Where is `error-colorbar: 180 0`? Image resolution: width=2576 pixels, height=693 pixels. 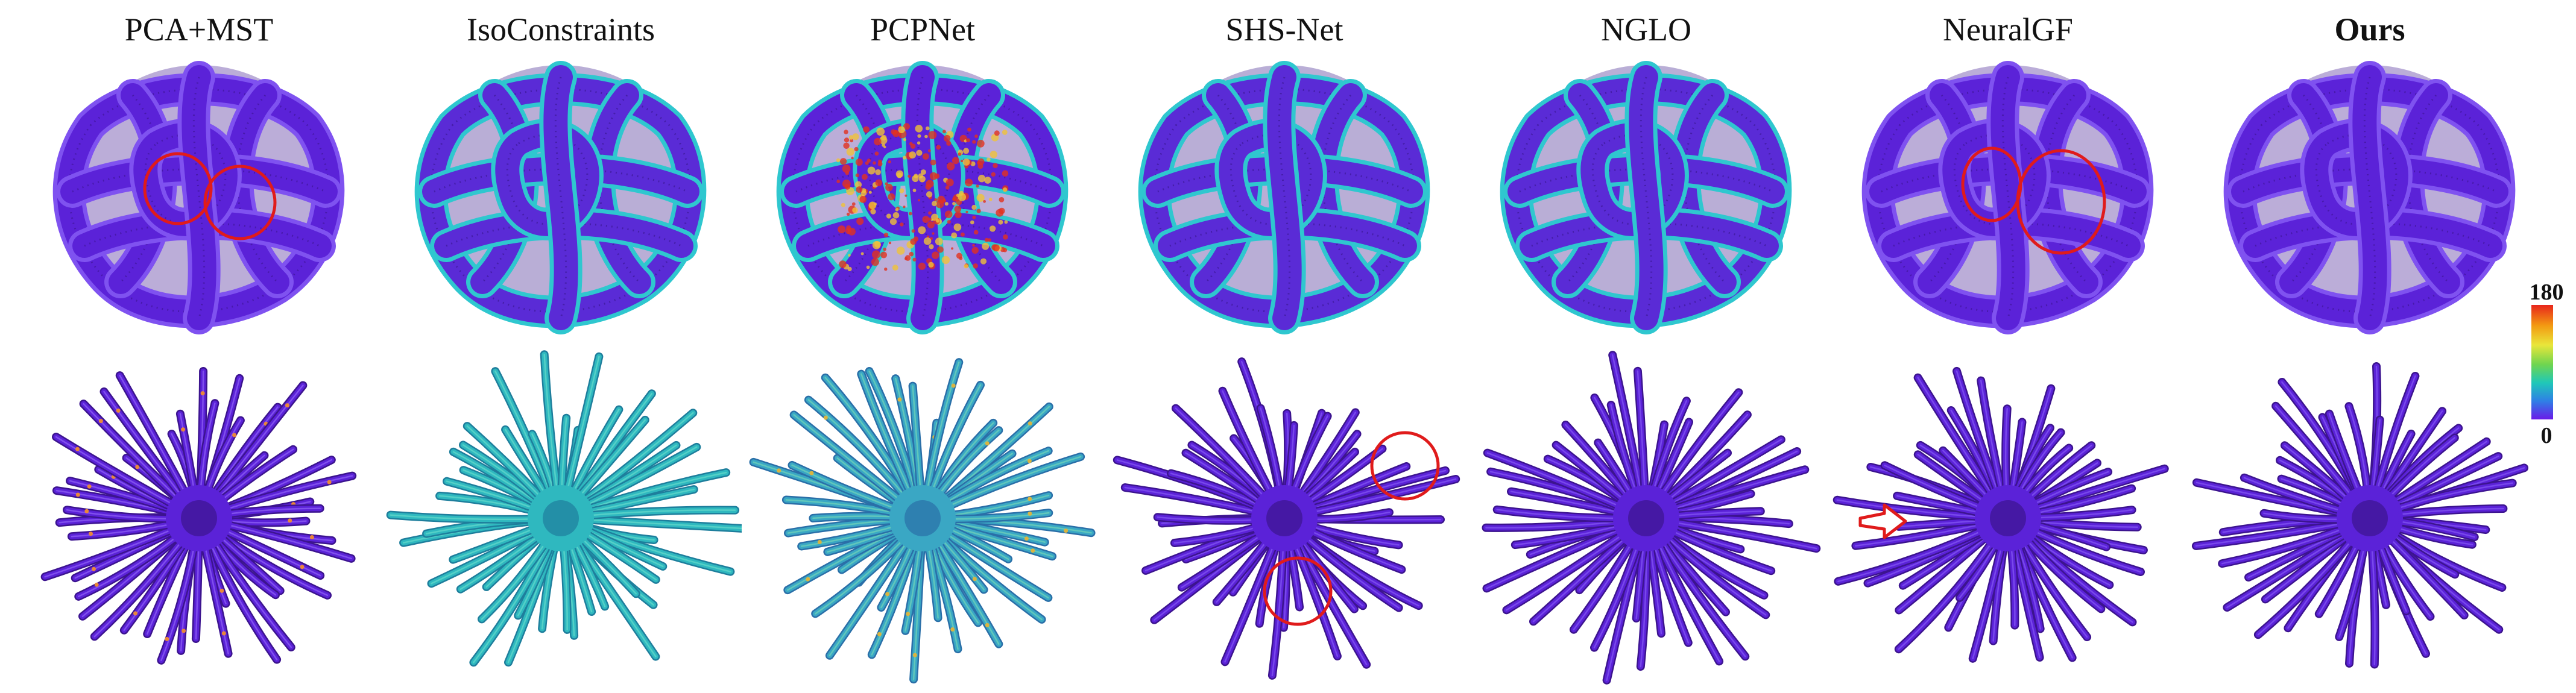
error-colorbar: 180 0 is located at coordinates (2548, 364).